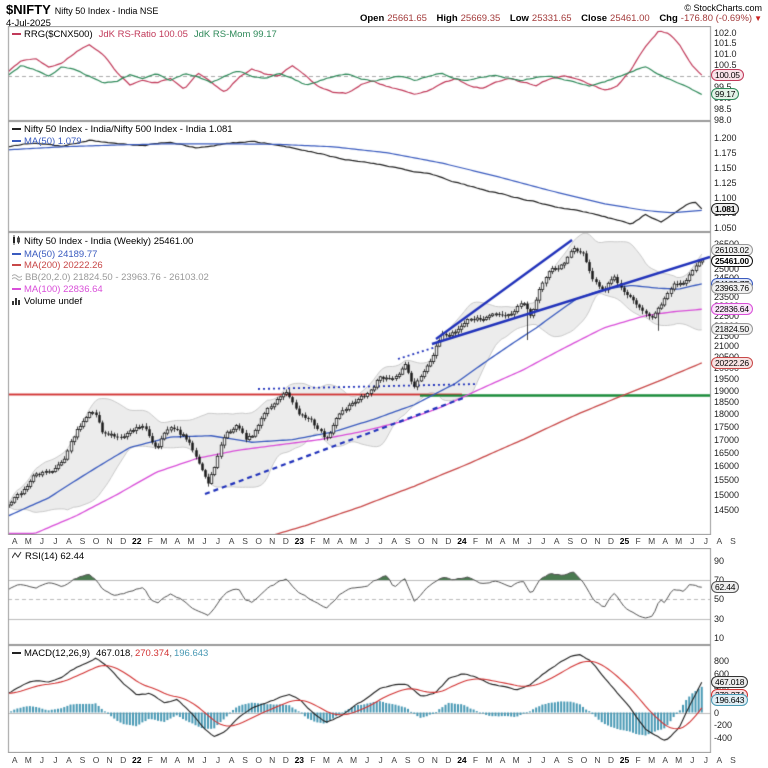 The width and height of the screenshot is (768, 768). Describe the element at coordinates (732, 309) in the screenshot. I see `axis-value-badge: 22836.64` at that location.